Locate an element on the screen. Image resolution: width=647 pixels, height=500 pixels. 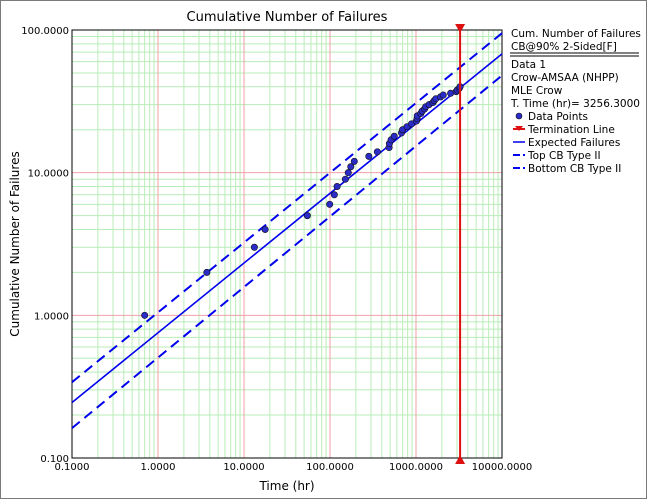
legend-termination-time: T. Time (hr)= 3256.3000 is located at coordinates (575, 104).